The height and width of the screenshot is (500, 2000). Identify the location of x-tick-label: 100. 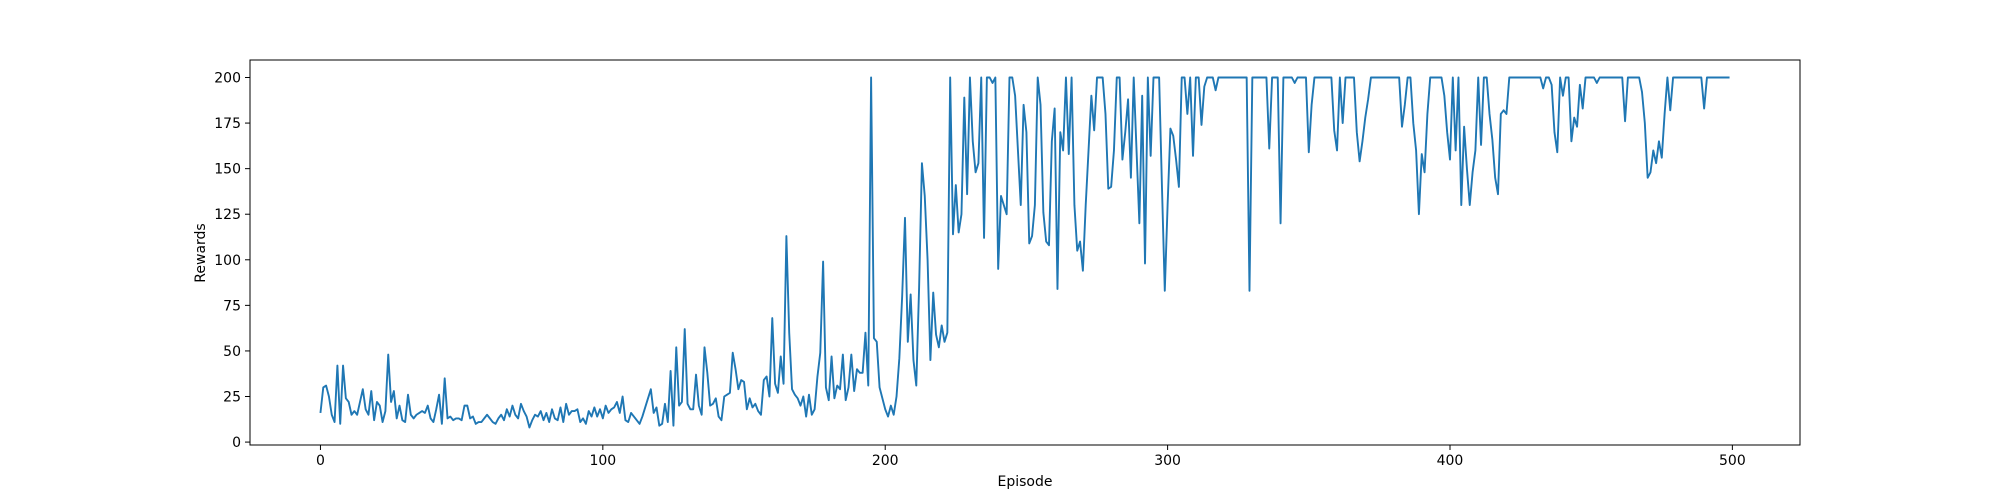
(602, 461).